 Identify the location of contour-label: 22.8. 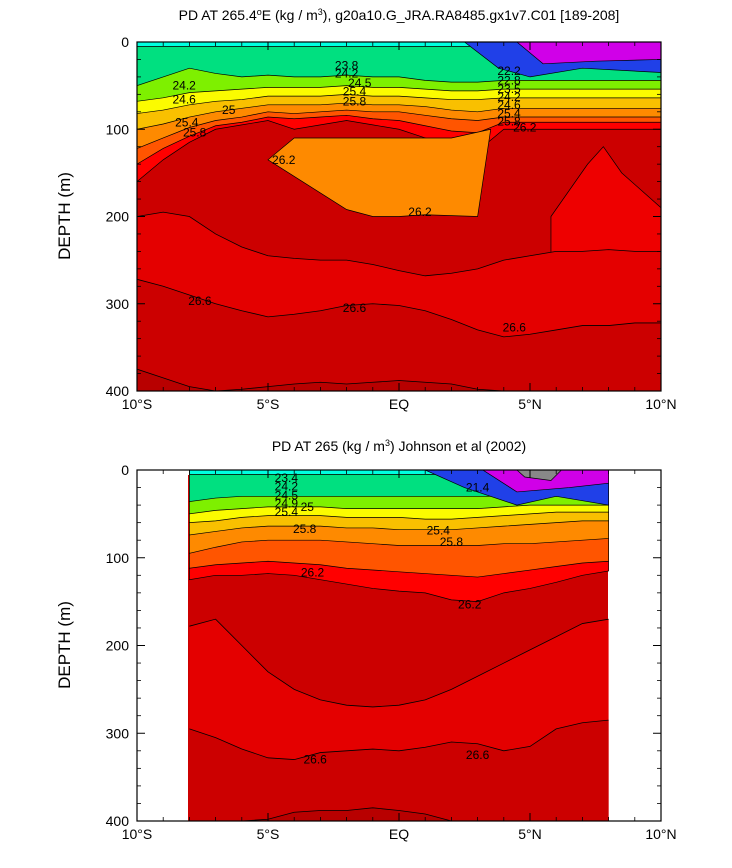
(509, 80).